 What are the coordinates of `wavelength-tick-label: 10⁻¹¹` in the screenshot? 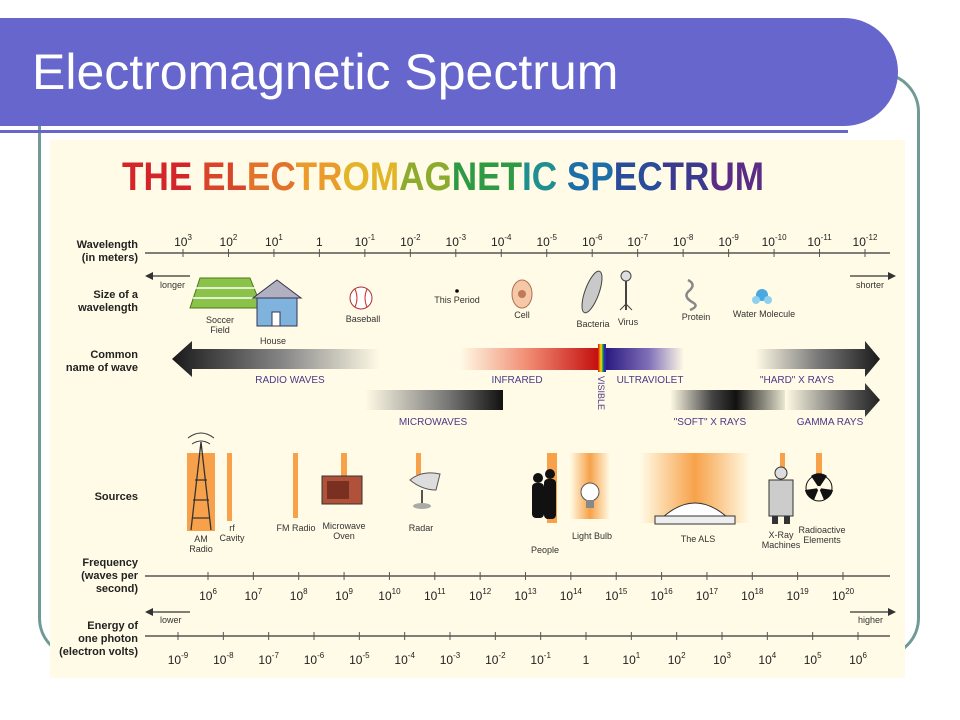 It's located at (819, 241).